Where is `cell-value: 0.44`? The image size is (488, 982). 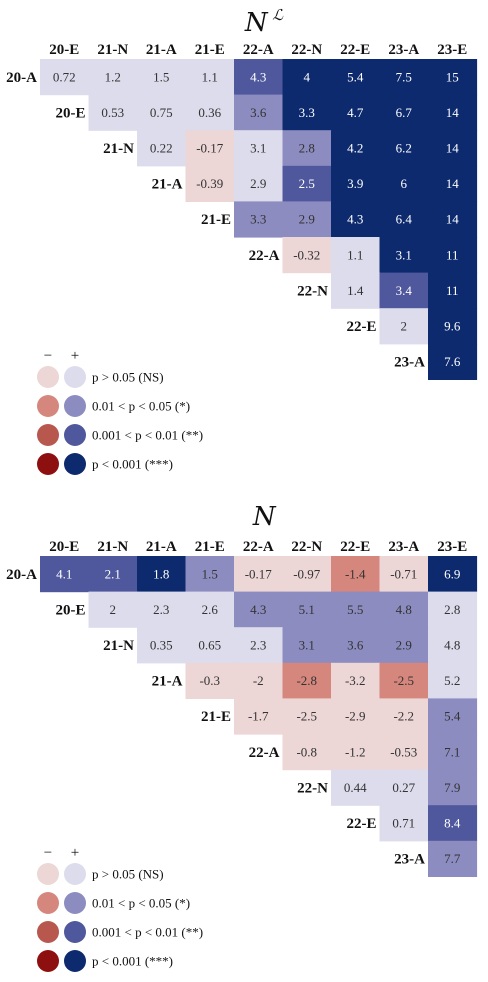 cell-value: 0.44 is located at coordinates (355, 787).